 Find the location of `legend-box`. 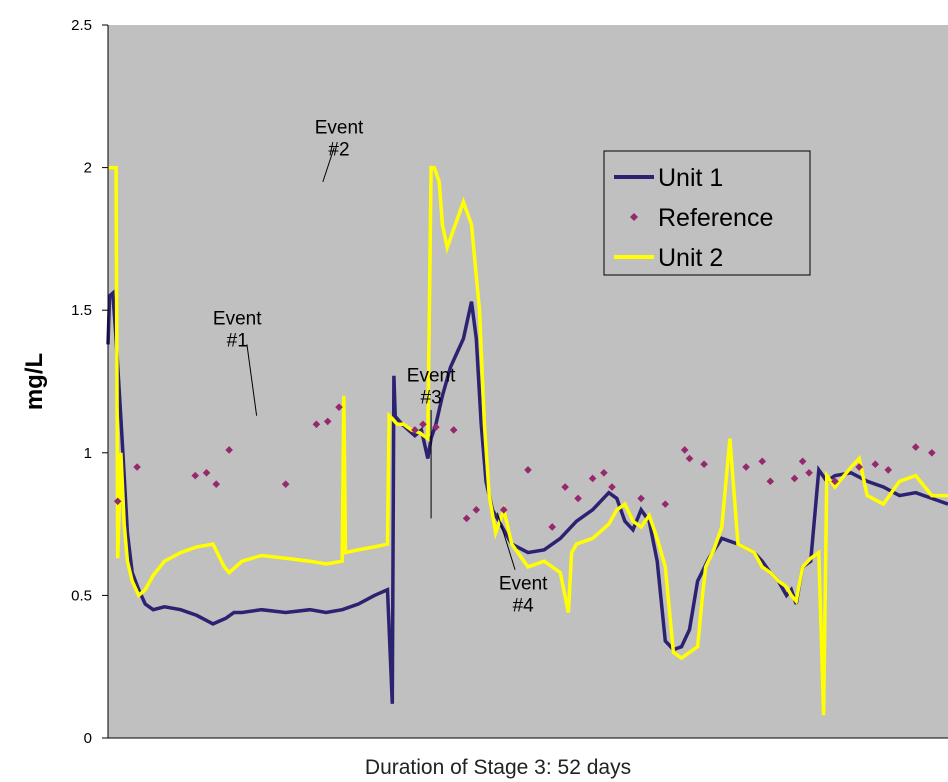

legend-box is located at coordinates (707, 213).